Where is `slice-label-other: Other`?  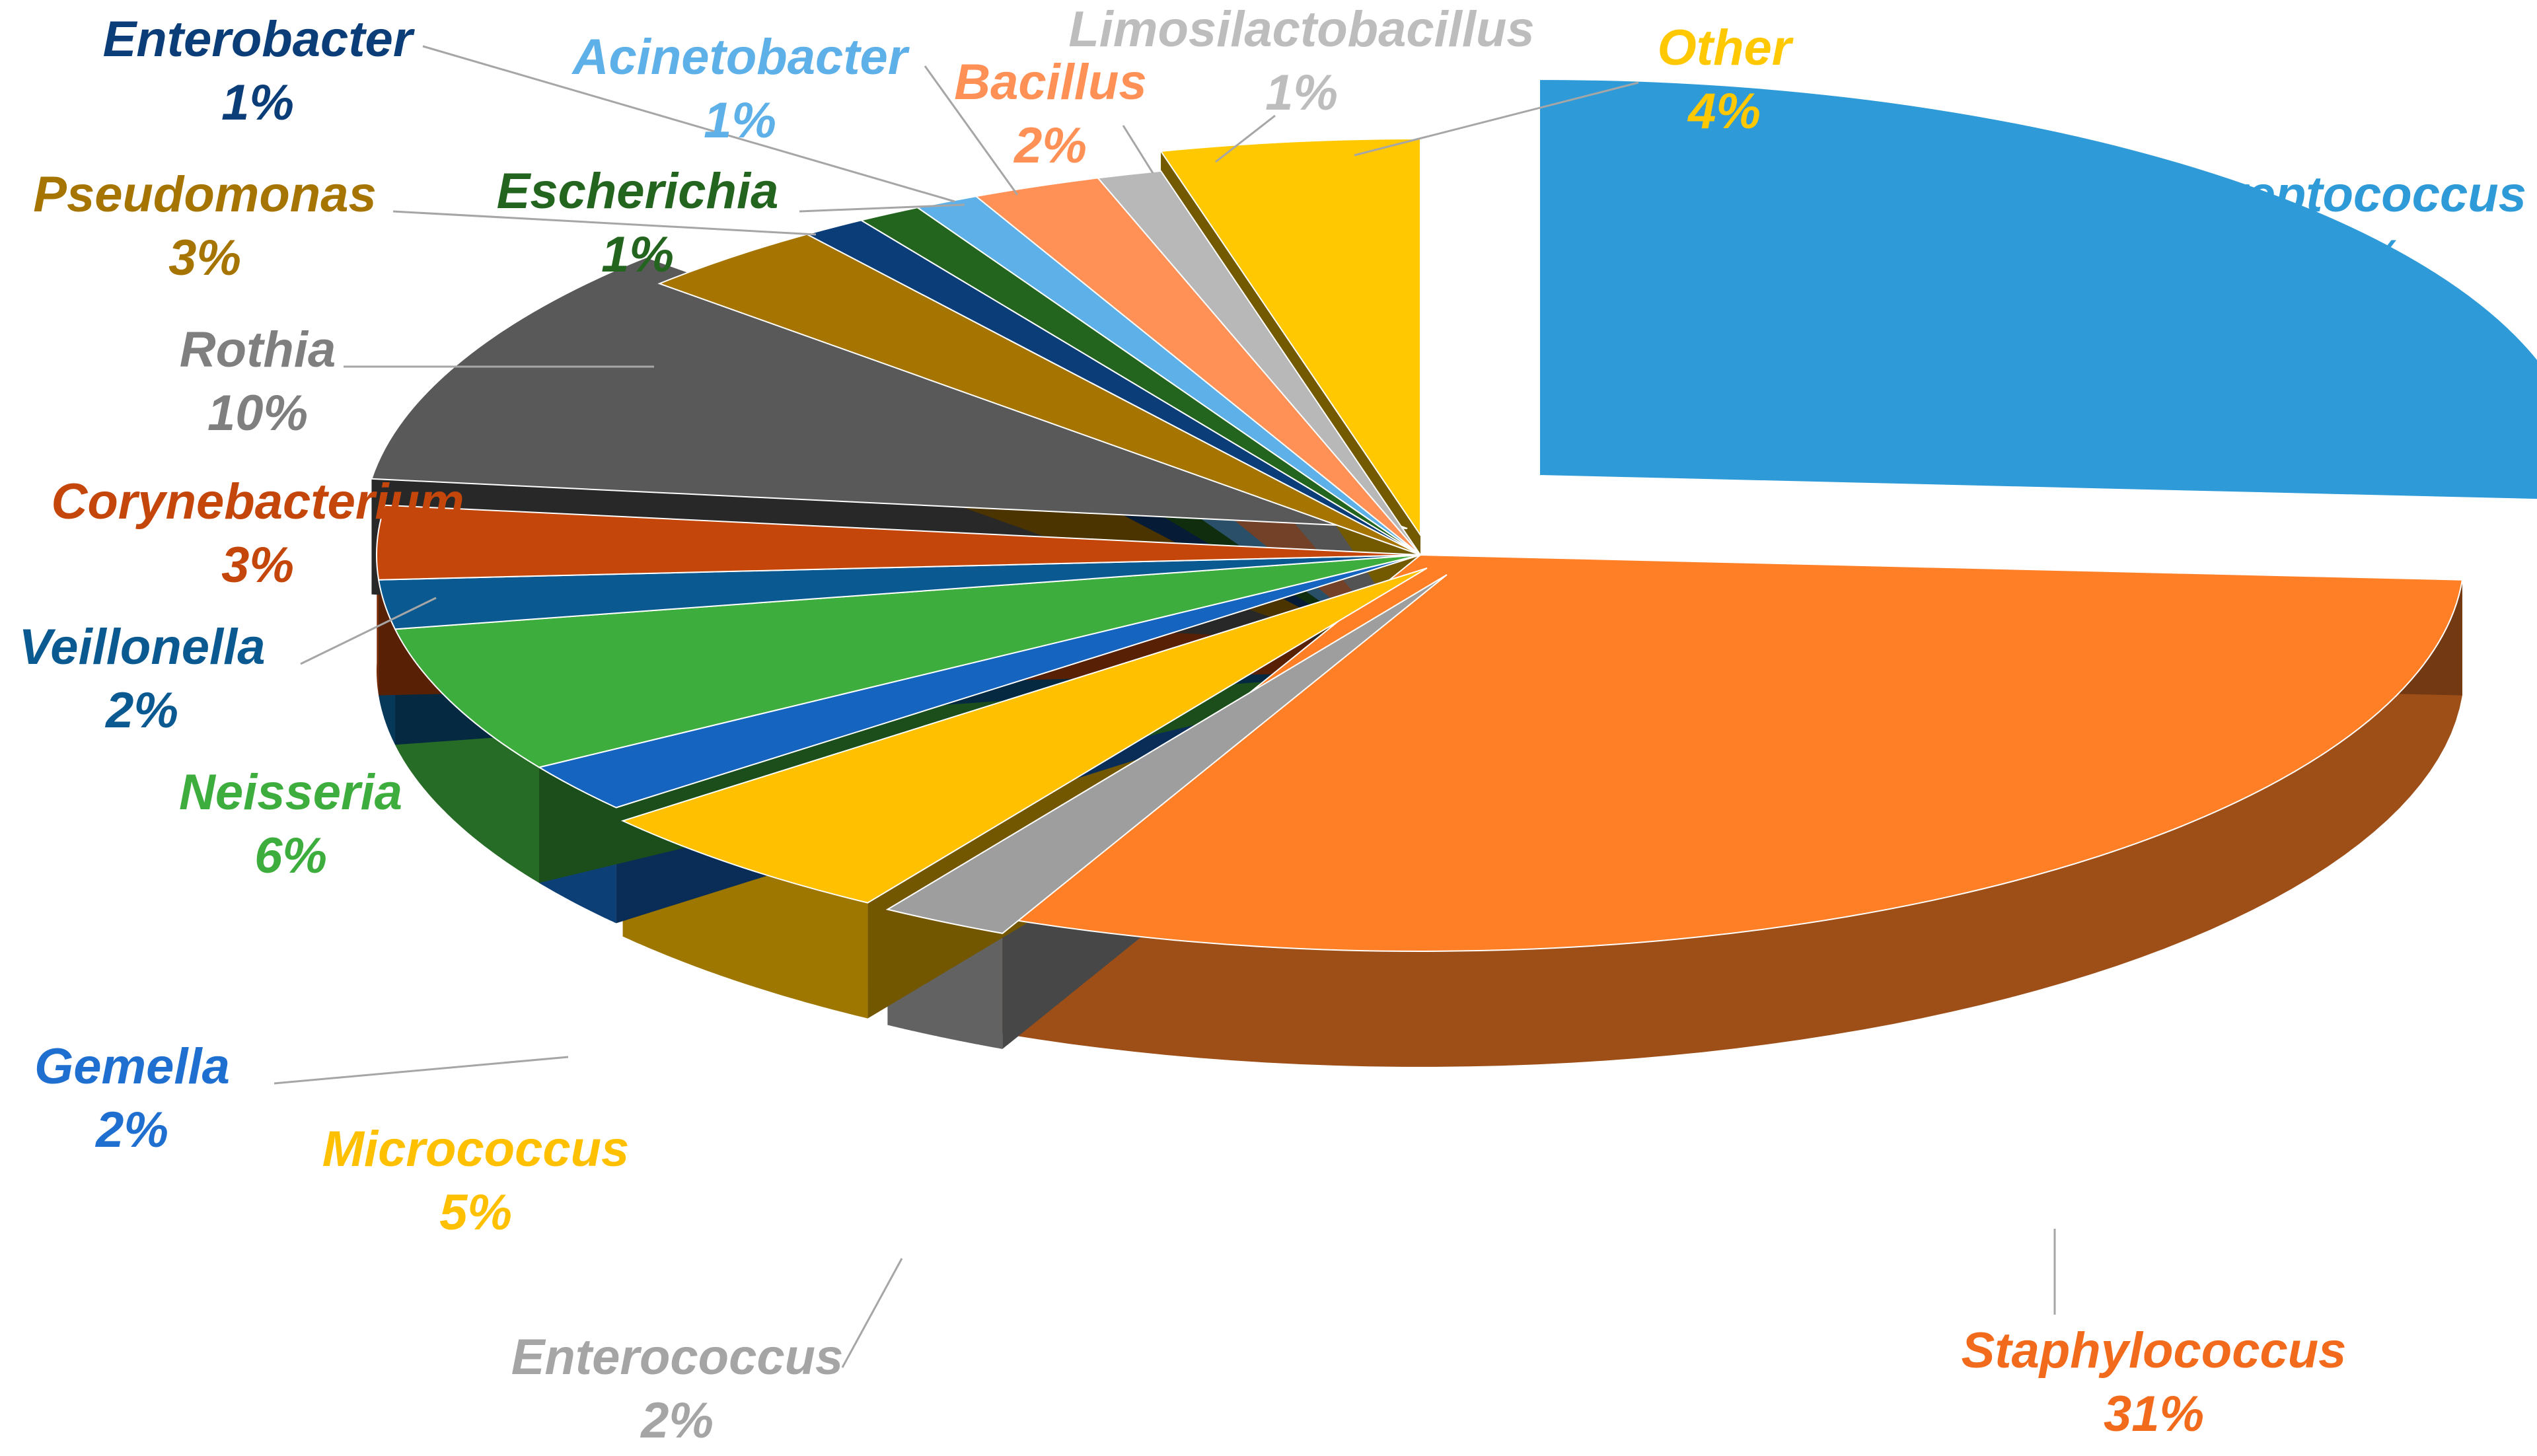 slice-label-other: Other is located at coordinates (1726, 48).